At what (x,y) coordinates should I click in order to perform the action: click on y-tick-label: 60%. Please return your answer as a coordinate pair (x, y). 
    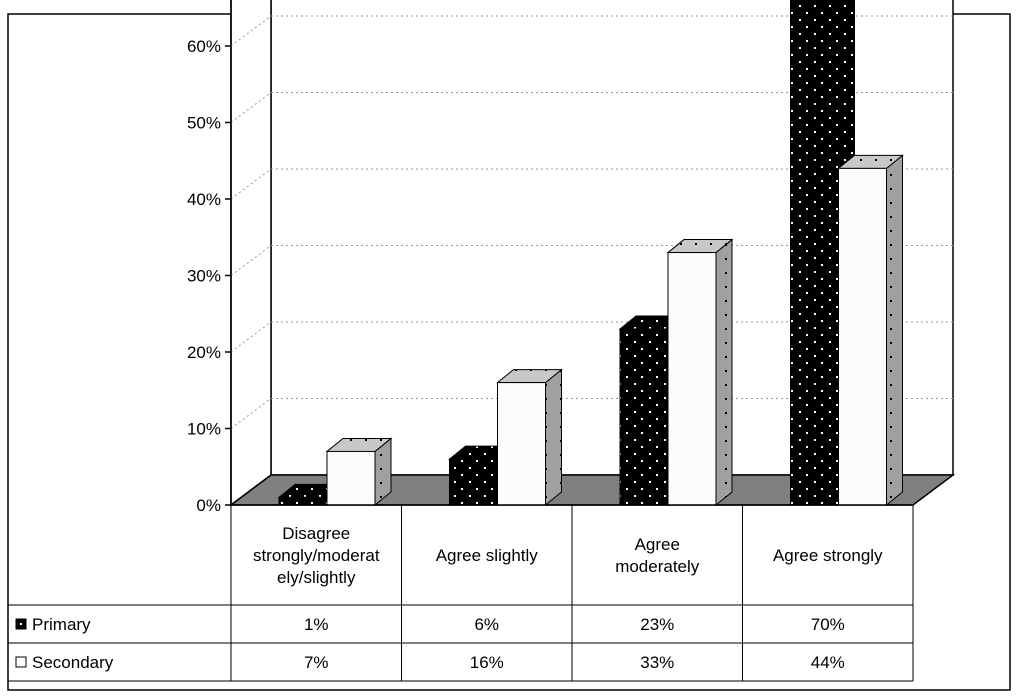
    Looking at the image, I should click on (204, 46).